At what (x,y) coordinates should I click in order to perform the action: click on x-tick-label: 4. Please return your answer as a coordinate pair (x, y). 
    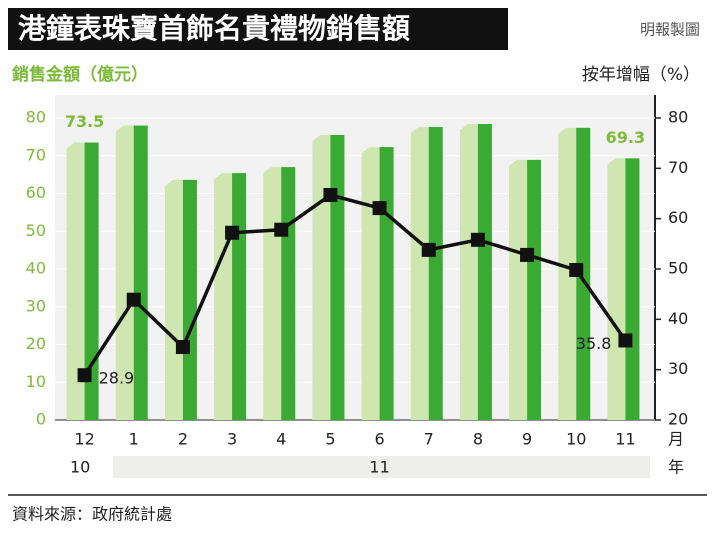
    Looking at the image, I should click on (281, 439).